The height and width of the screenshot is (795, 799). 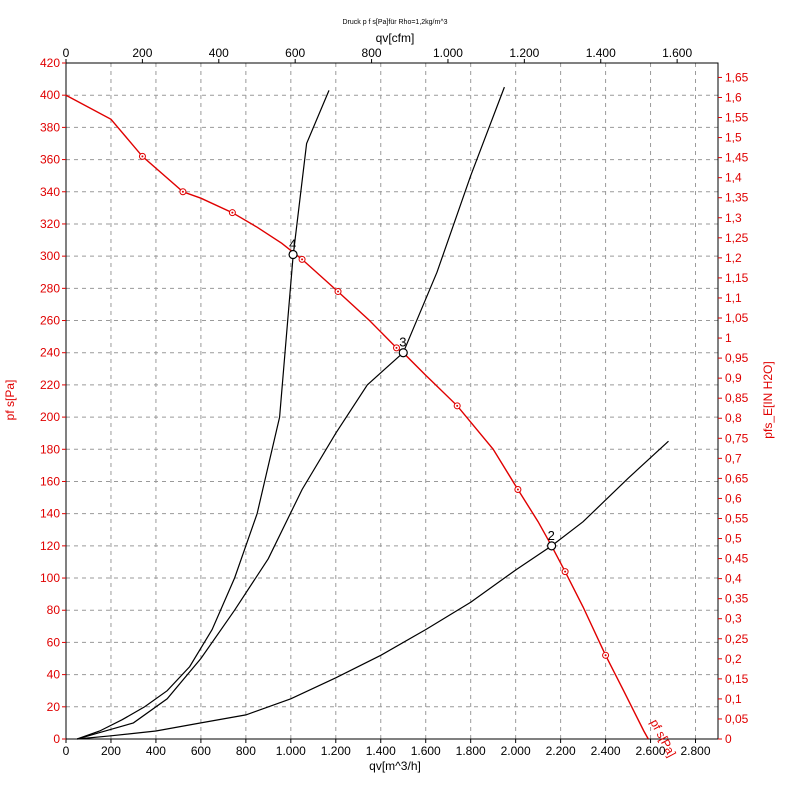 What do you see at coordinates (733, 699) in the screenshot?
I see `y2-tick-label: 0,1` at bounding box center [733, 699].